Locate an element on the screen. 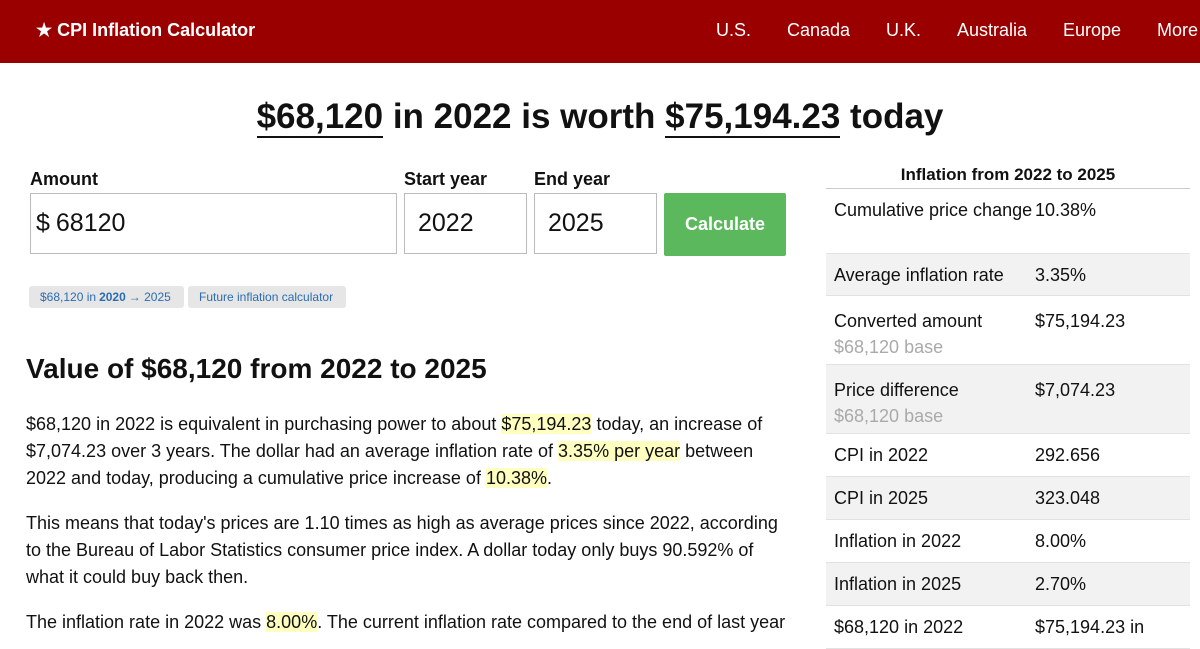 This screenshot has height=649, width=1200. row-key: CPI in 2025 is located at coordinates (881, 498).